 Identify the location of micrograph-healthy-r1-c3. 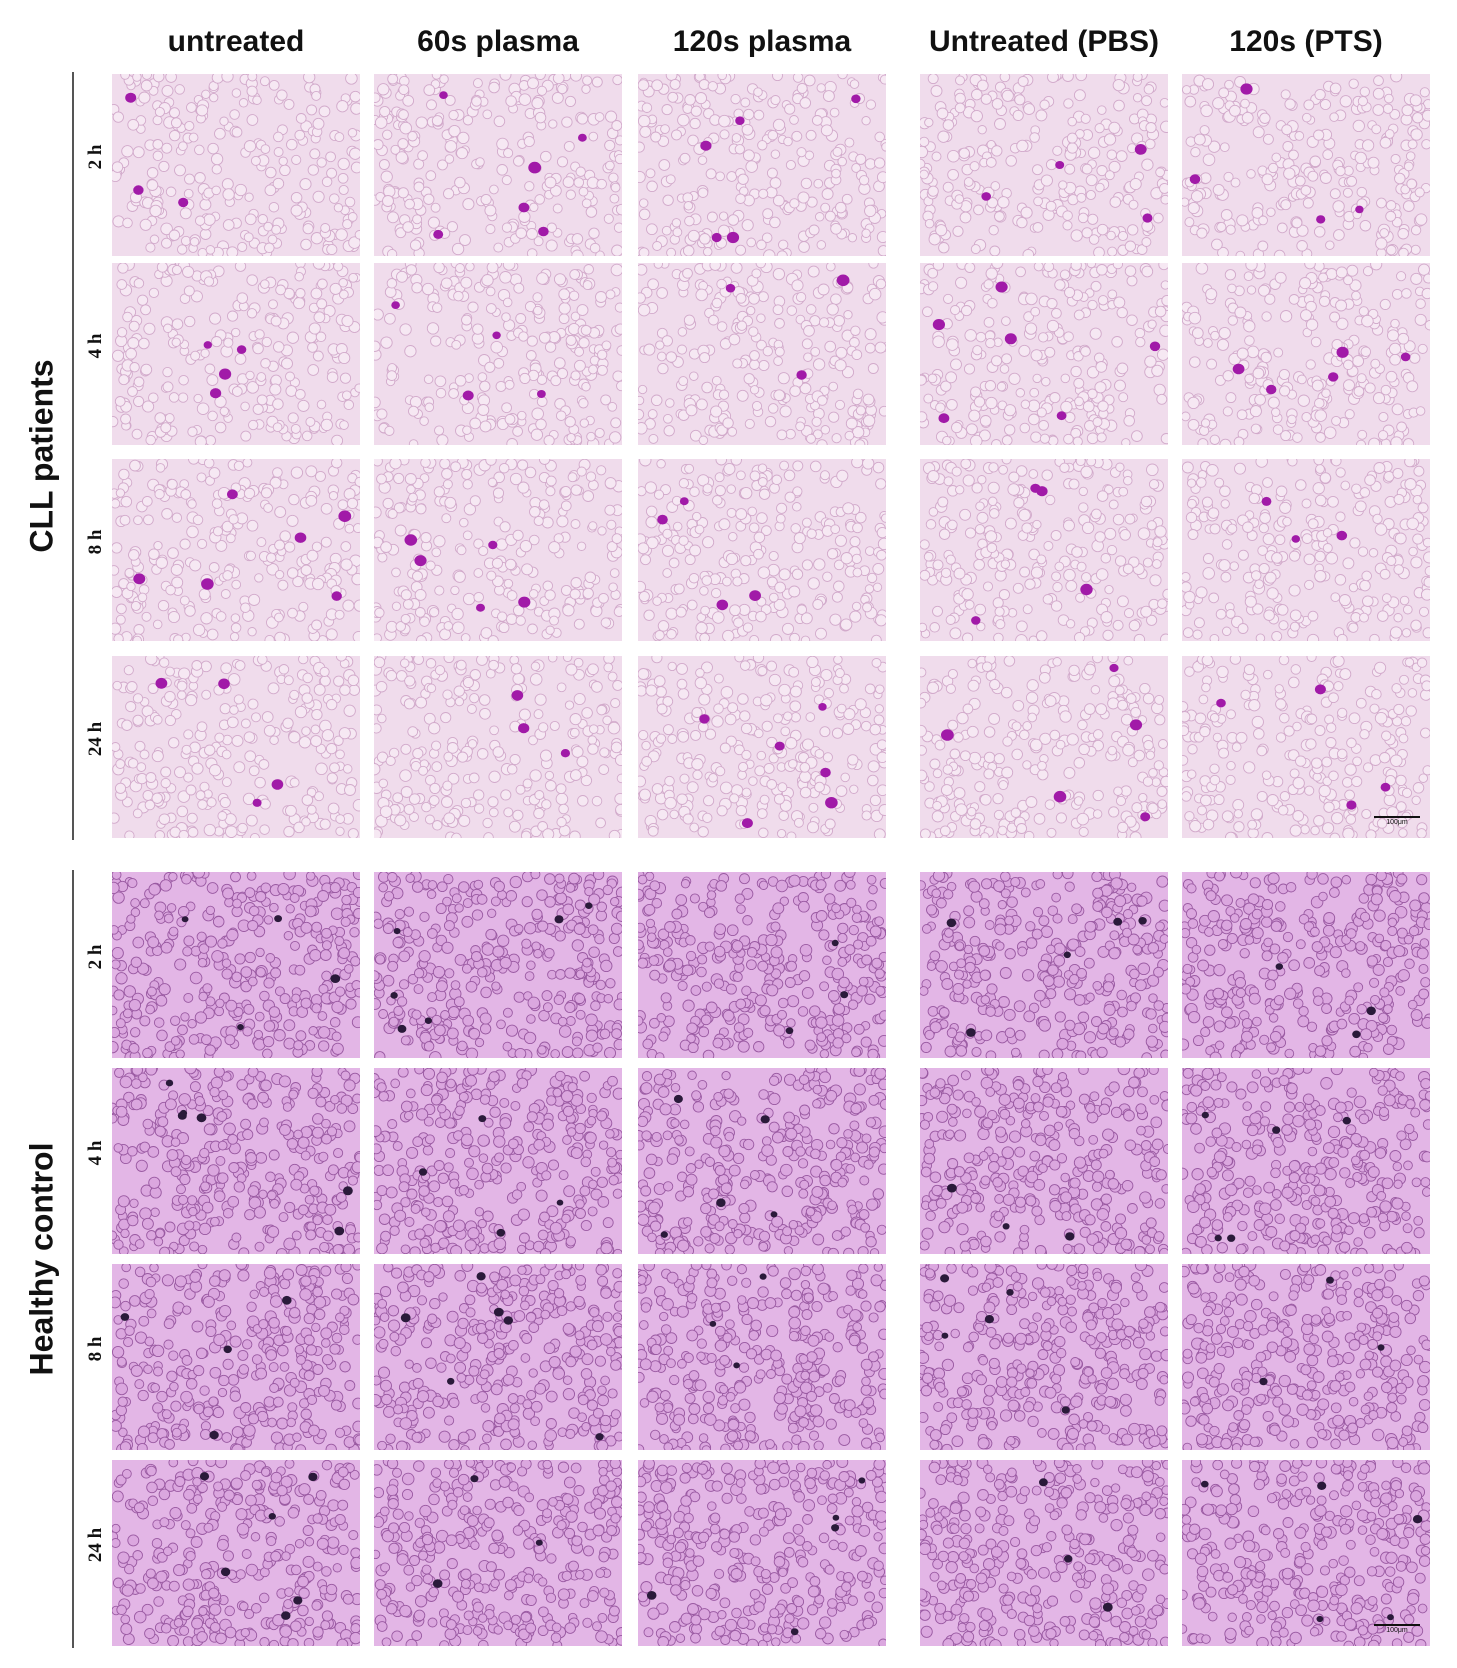
(1044, 1161).